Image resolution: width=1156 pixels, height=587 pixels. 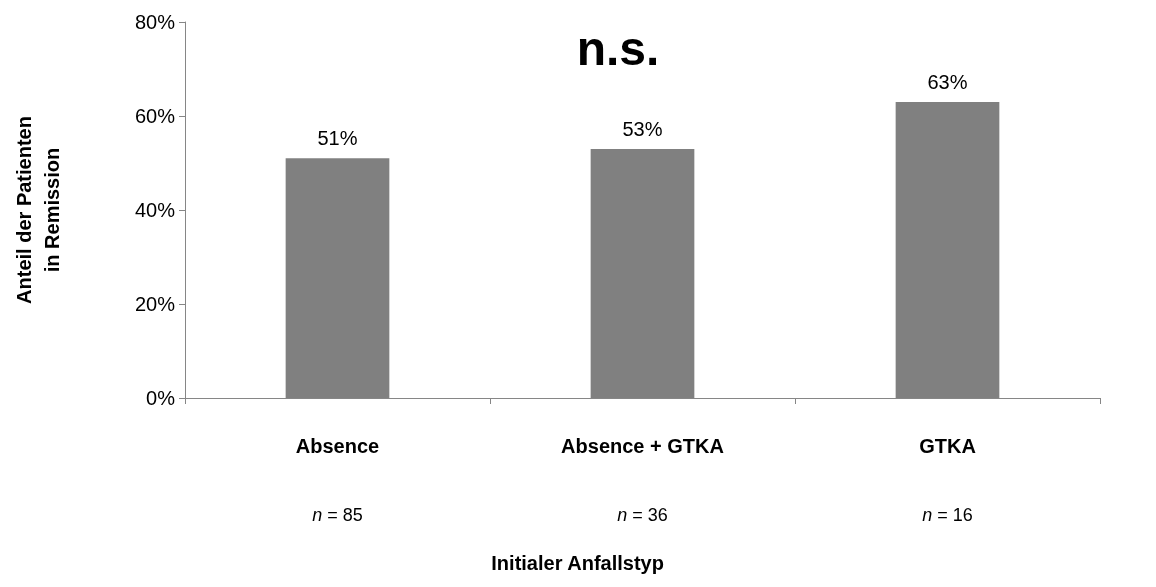 What do you see at coordinates (642, 515) in the screenshot?
I see `text: n = 36` at bounding box center [642, 515].